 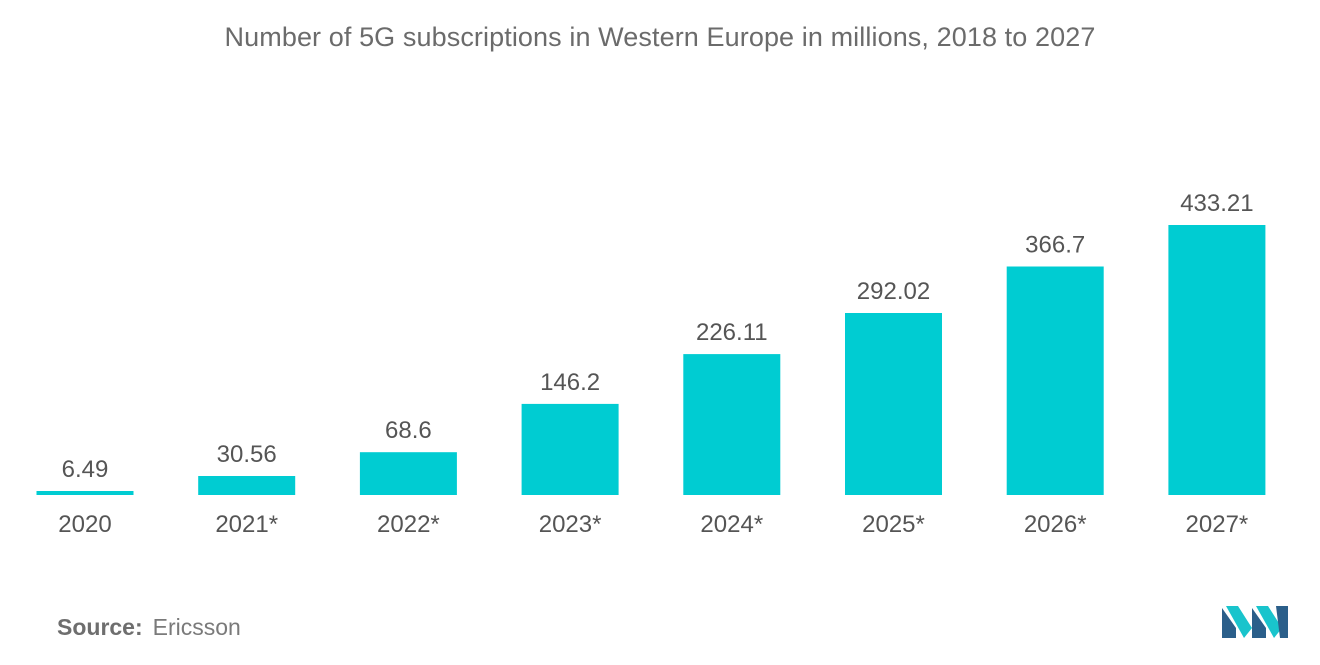 I want to click on value-label: 6.49, so click(x=85, y=469).